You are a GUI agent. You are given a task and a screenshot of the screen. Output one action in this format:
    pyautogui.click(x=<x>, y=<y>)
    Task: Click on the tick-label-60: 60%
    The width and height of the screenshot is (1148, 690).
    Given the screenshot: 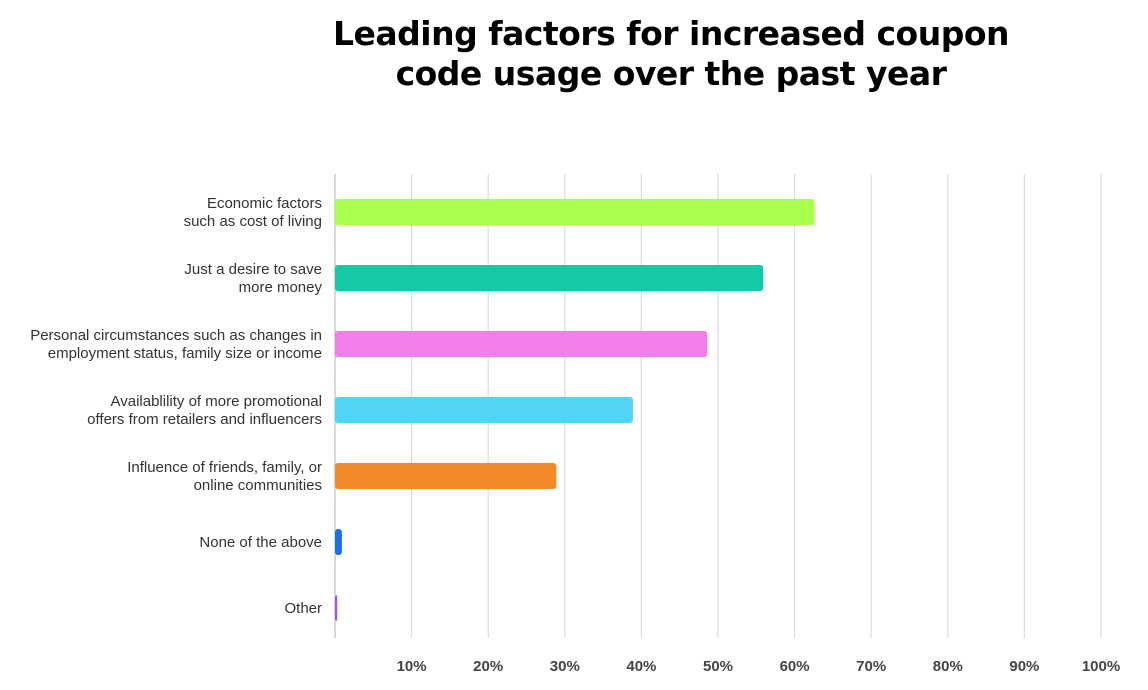 What is the action you would take?
    pyautogui.click(x=795, y=666)
    